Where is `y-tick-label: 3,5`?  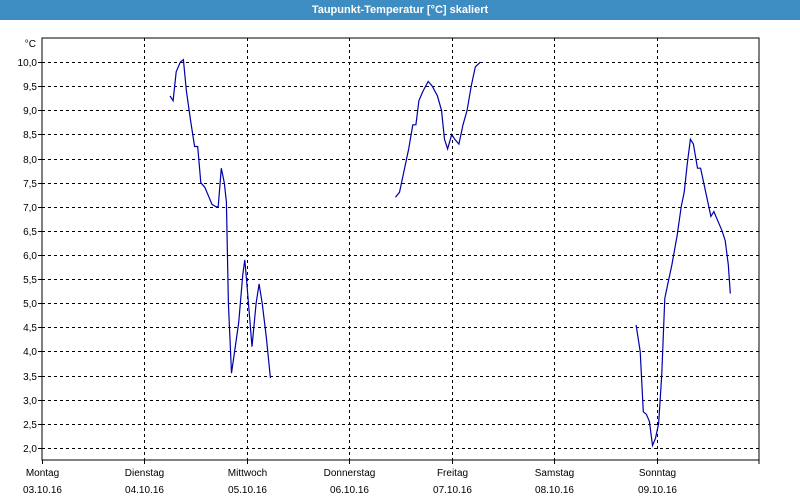 y-tick-label: 3,5 is located at coordinates (30, 377).